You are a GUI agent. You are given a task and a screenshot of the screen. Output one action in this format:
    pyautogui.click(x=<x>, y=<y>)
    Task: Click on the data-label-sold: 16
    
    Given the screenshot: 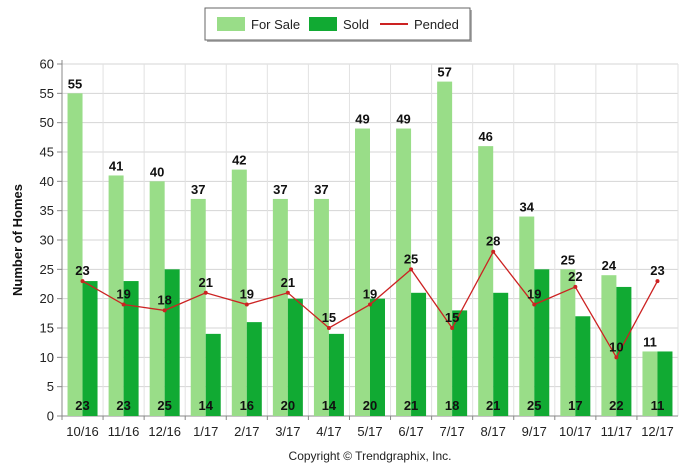 What is the action you would take?
    pyautogui.click(x=247, y=405)
    